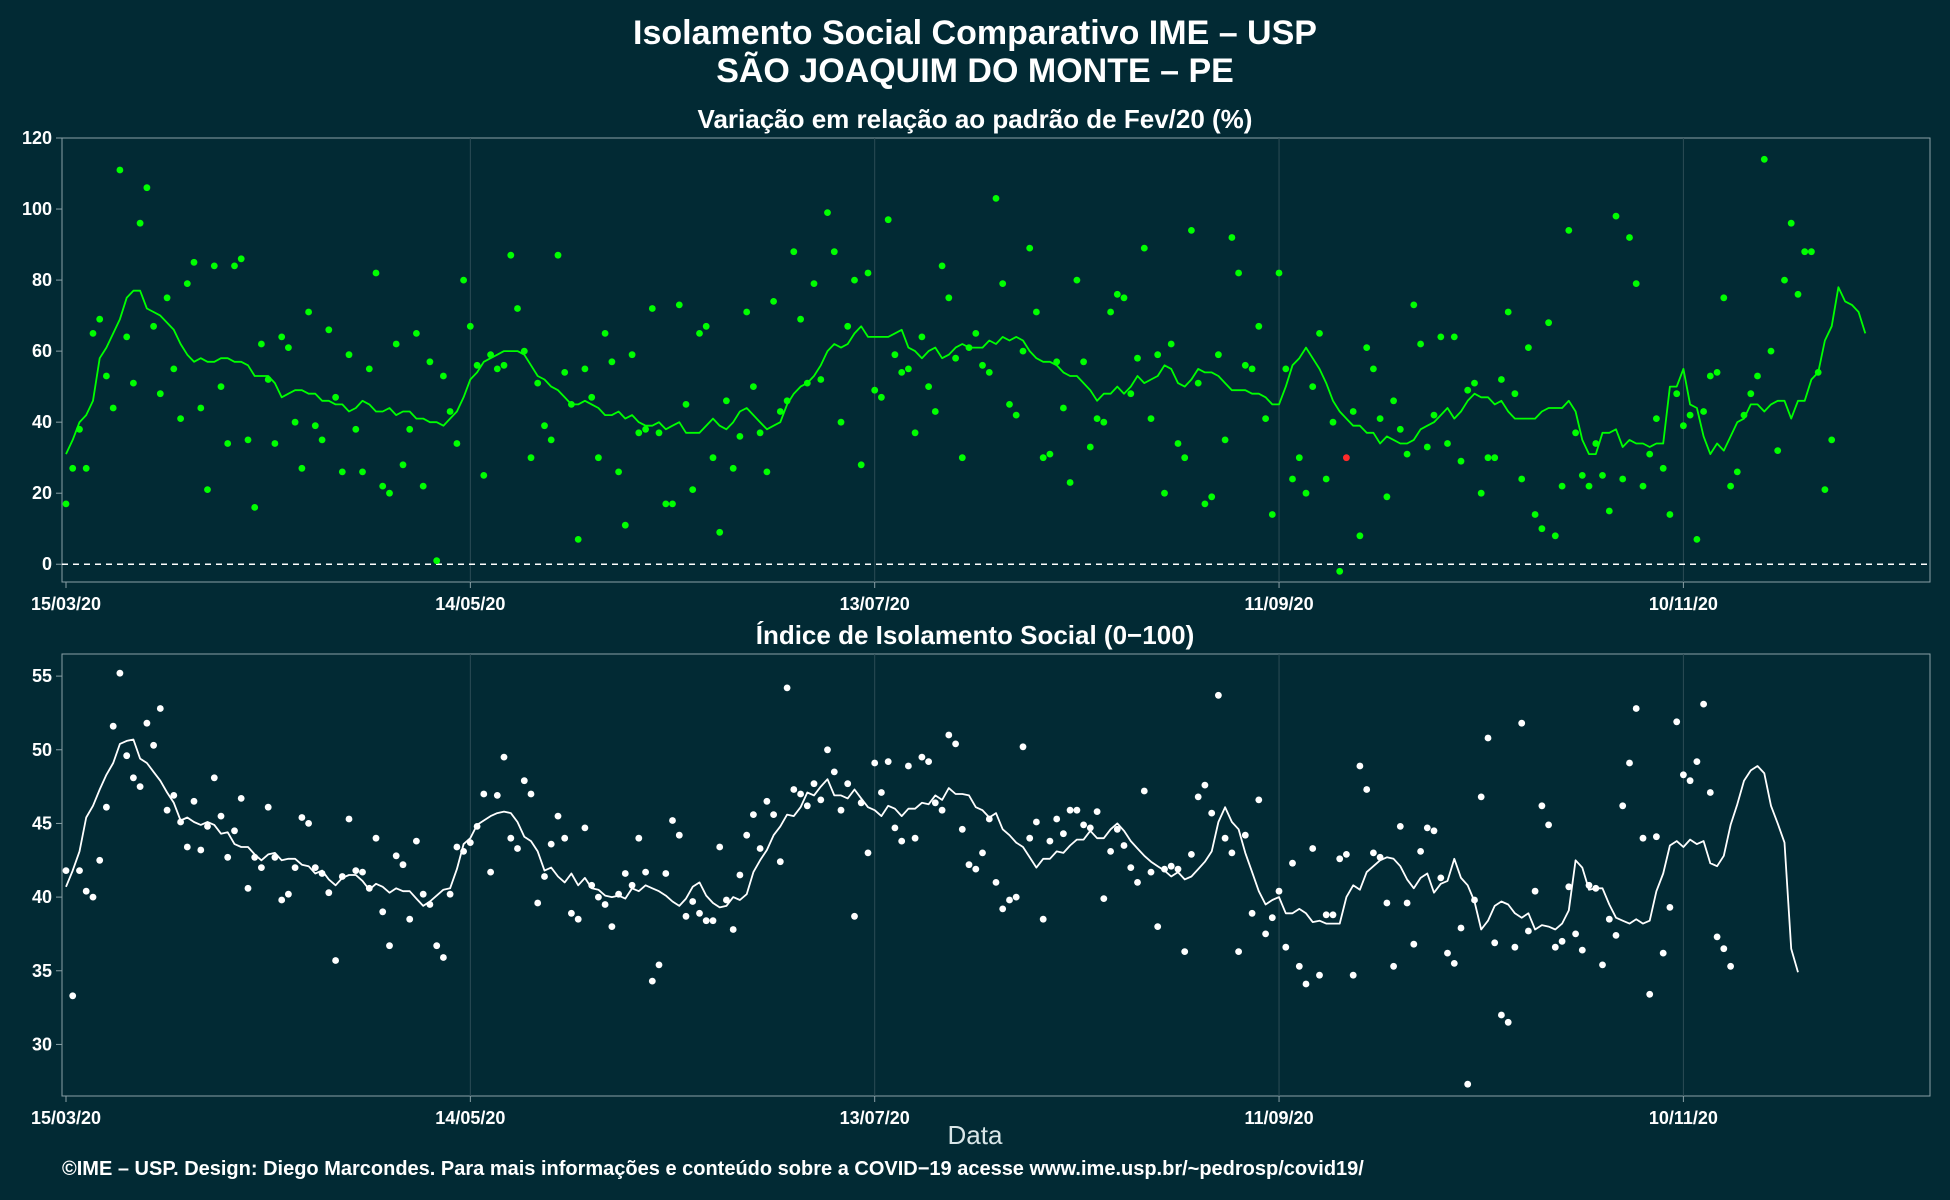 The image size is (1950, 1200). I want to click on index-y-tick-label: 35, so click(42, 971).